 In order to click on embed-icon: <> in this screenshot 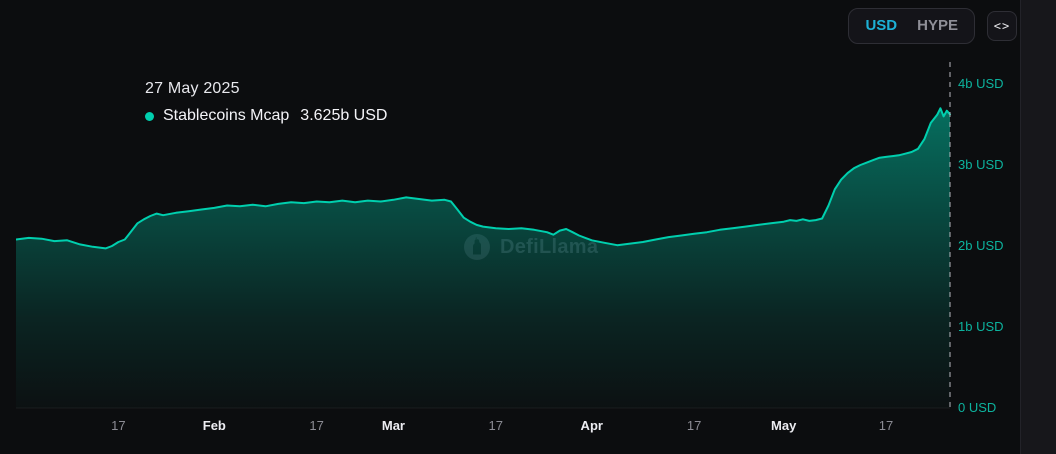, I will do `click(1002, 26)`.